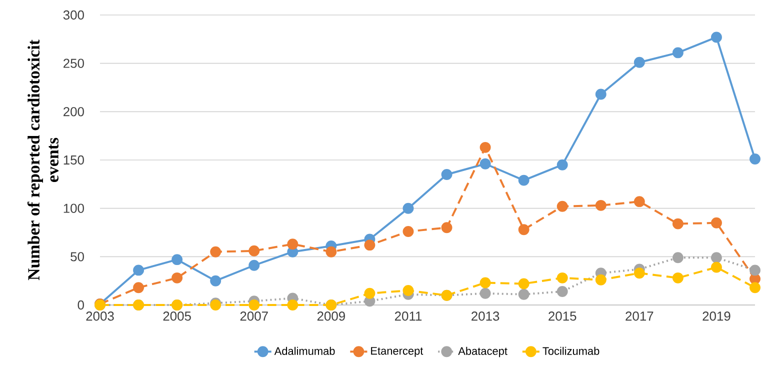 The width and height of the screenshot is (765, 391). Describe the element at coordinates (74, 160) in the screenshot. I see `y-tick-label: 150` at that location.